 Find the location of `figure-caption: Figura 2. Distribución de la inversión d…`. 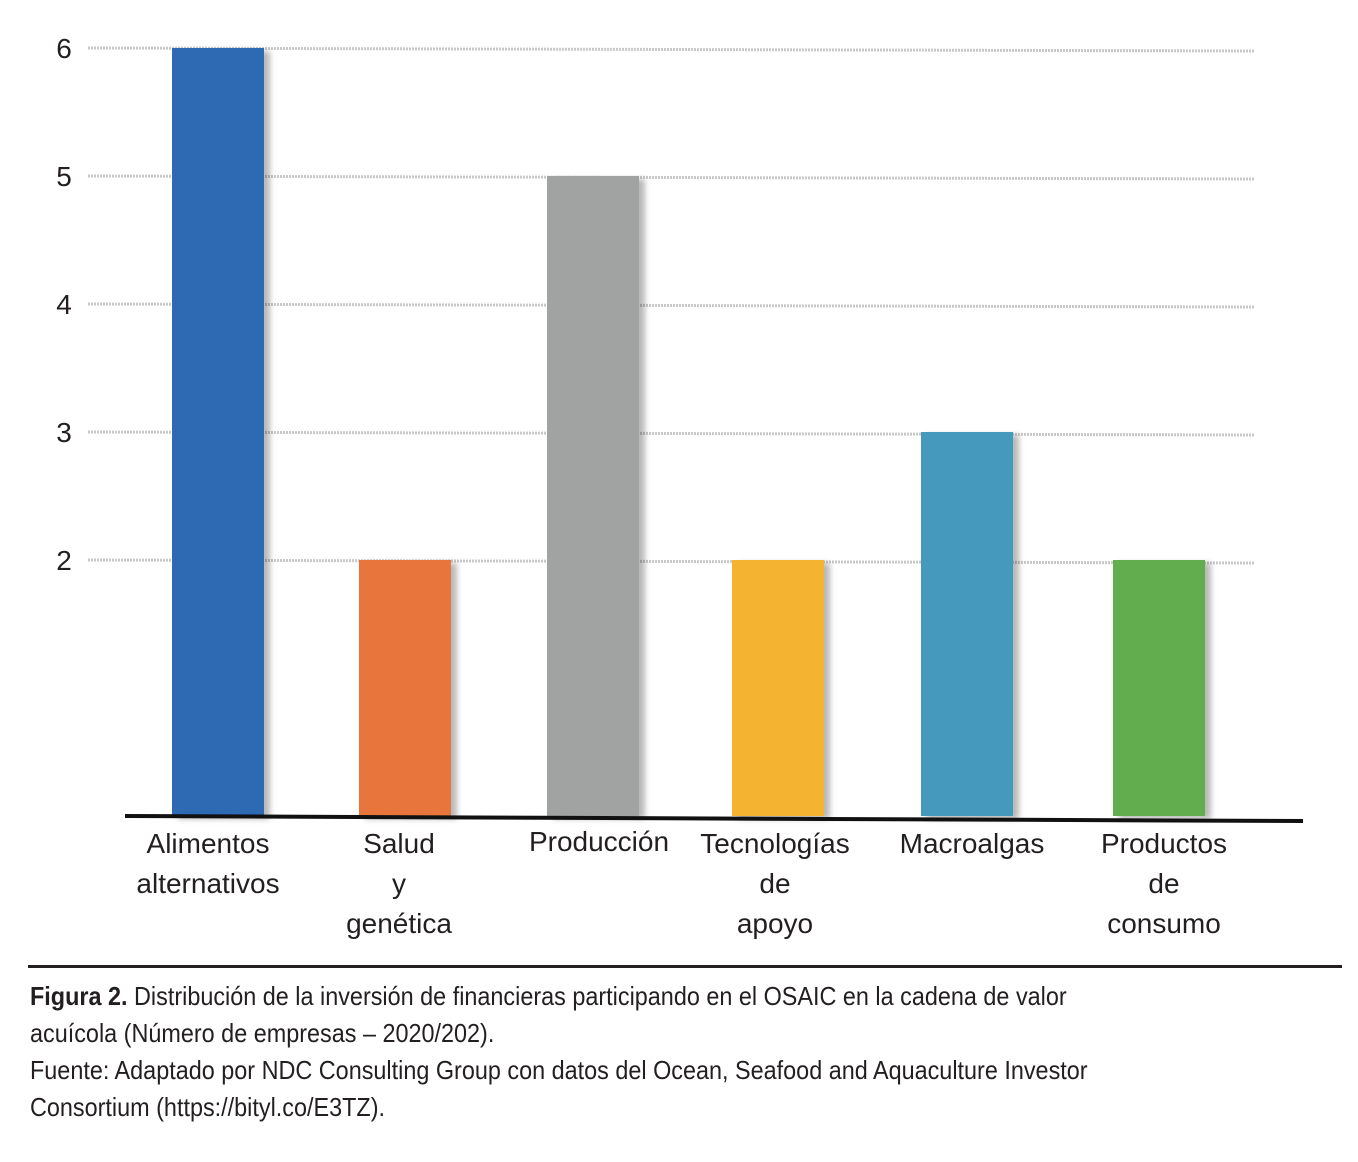

figure-caption: Figura 2. Distribución de la inversión d… is located at coordinates (615, 1052).